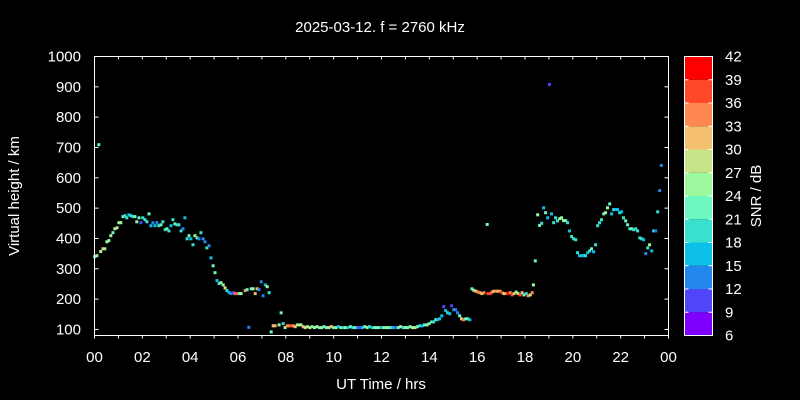 The width and height of the screenshot is (800, 400). I want to click on colorbar-tick-label: 15, so click(733, 266).